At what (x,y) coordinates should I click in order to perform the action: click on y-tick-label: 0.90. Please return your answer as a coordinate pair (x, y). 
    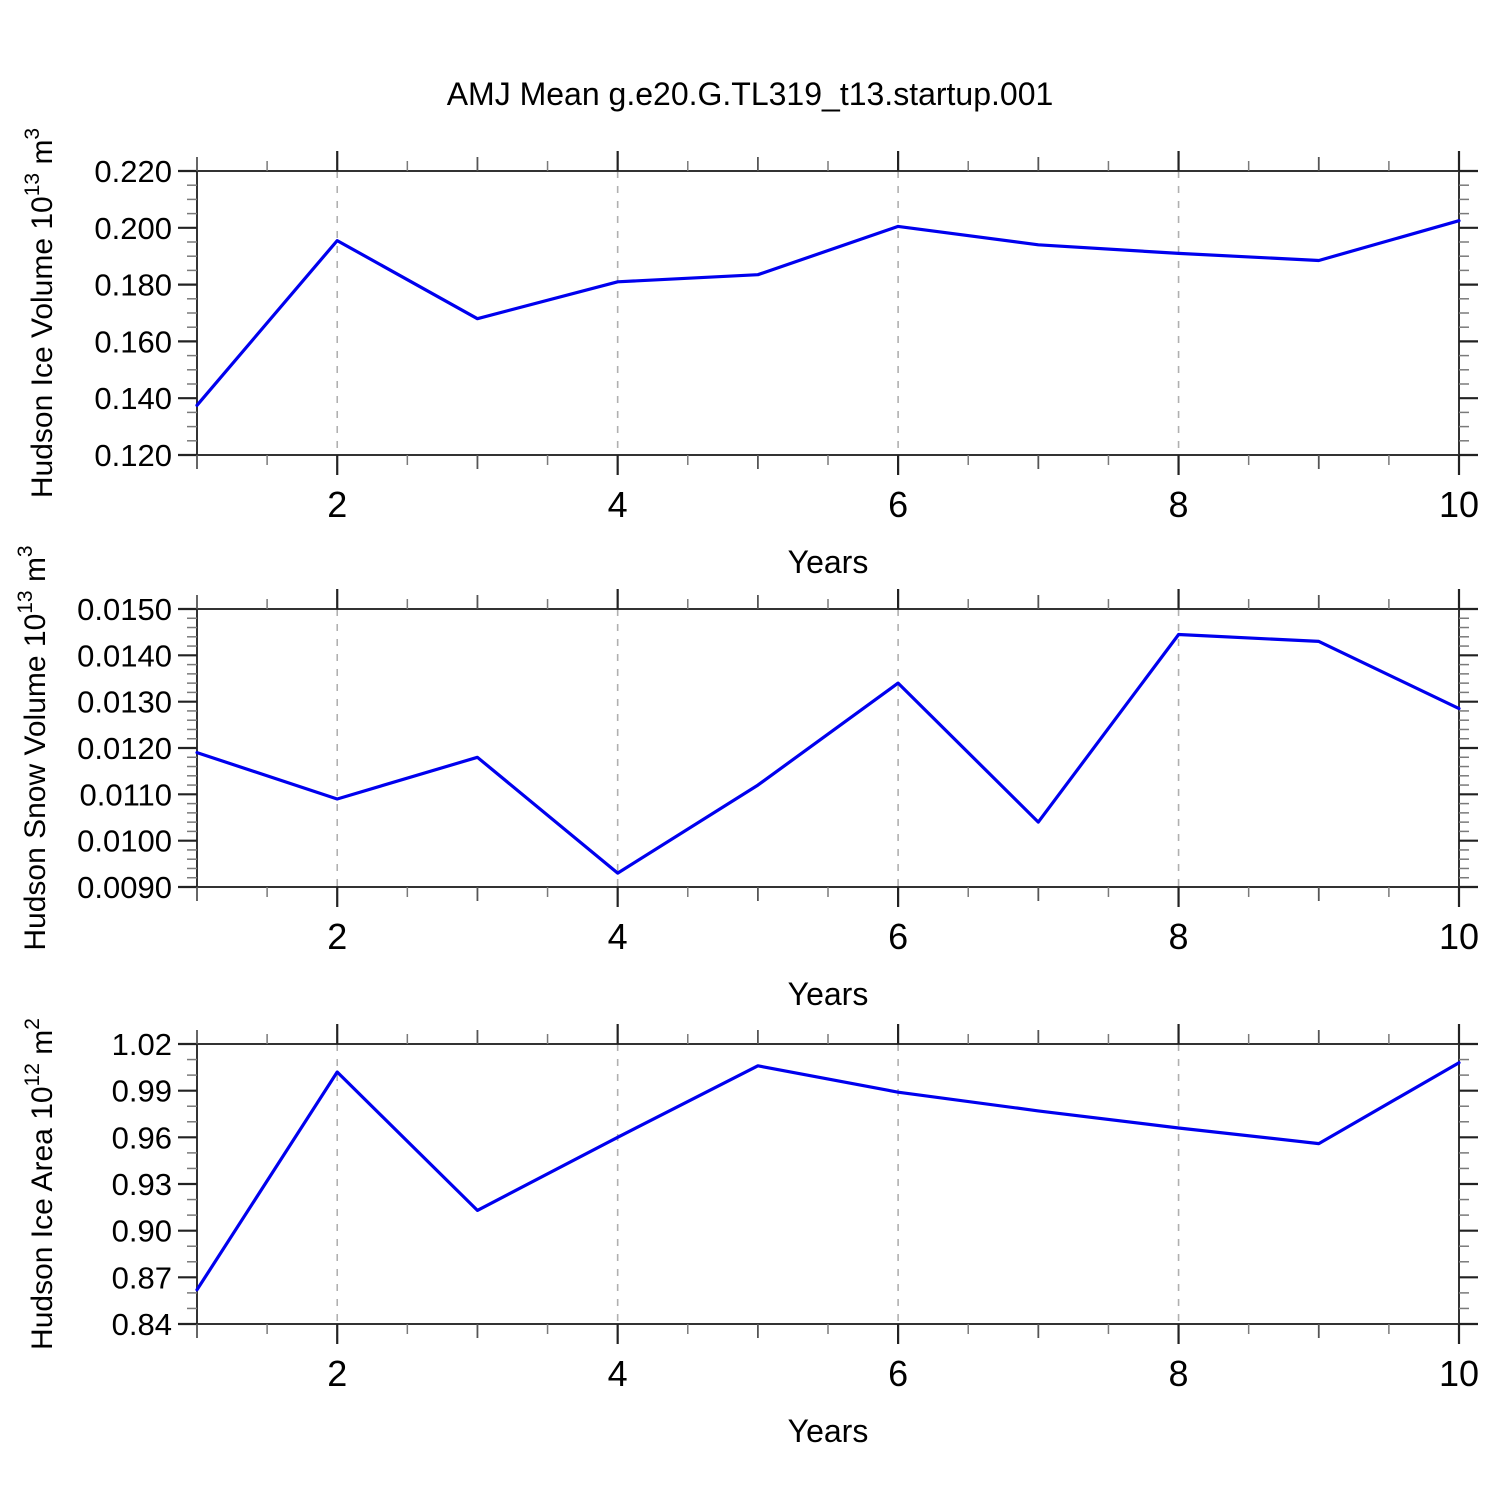
    Looking at the image, I should click on (142, 1231).